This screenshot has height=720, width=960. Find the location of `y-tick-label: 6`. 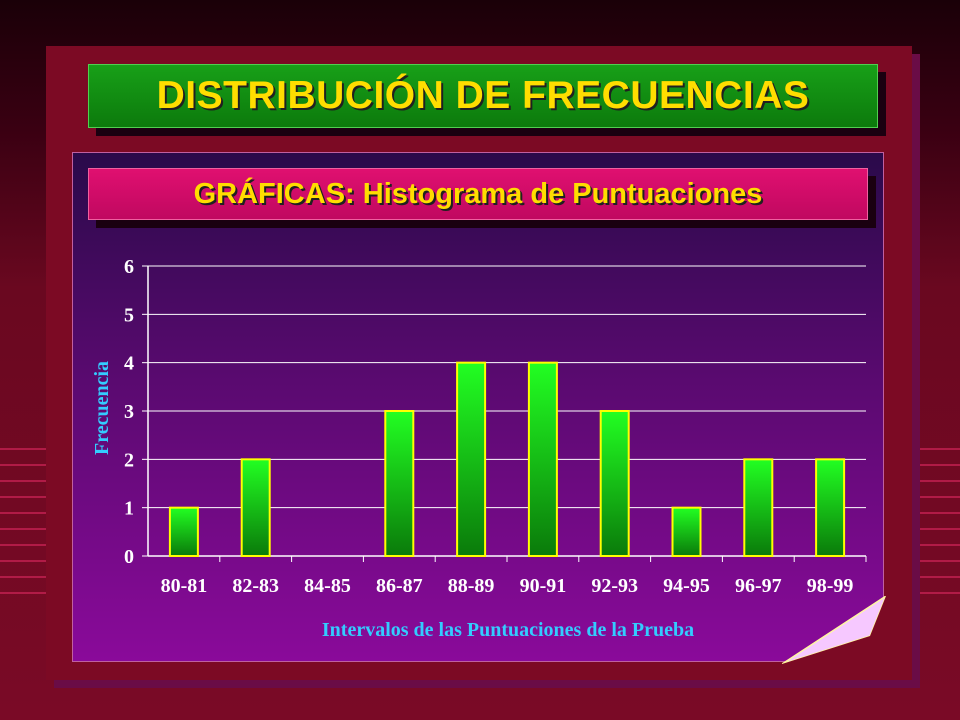

y-tick-label: 6 is located at coordinates (129, 267).